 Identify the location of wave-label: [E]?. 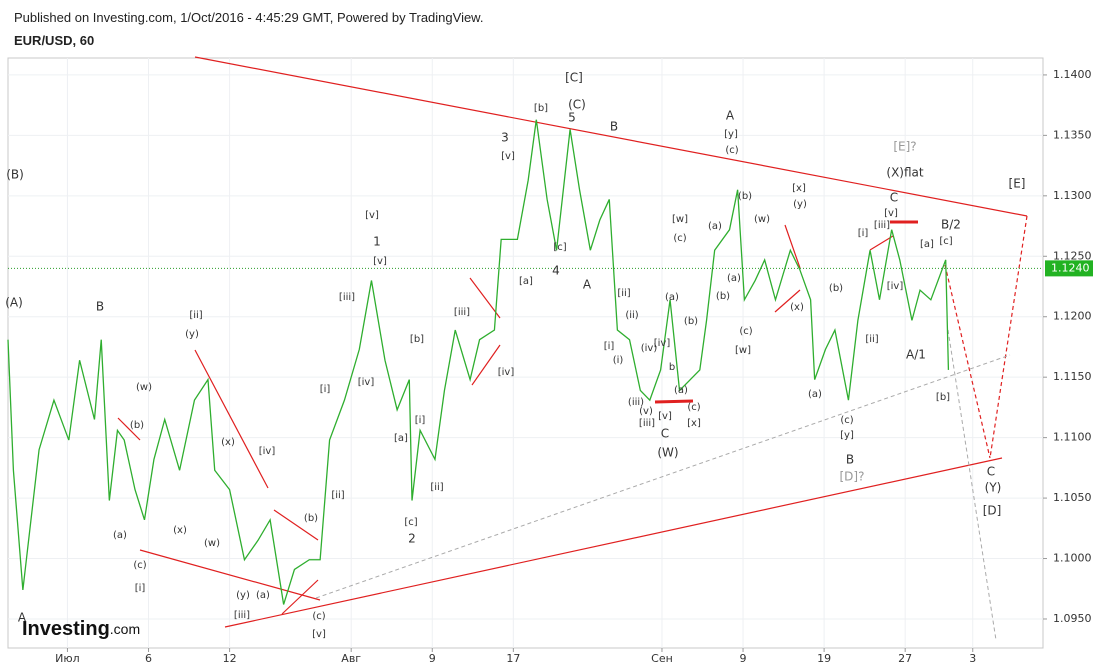
(904, 147).